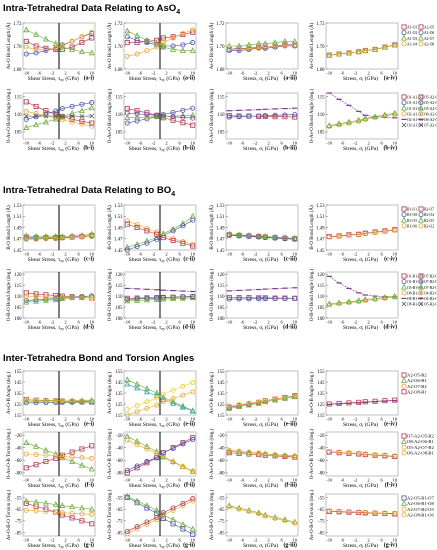 This screenshot has width=437, height=550. I want to click on x-axis-label: Stress, σi (GPa), so click(260, 424).